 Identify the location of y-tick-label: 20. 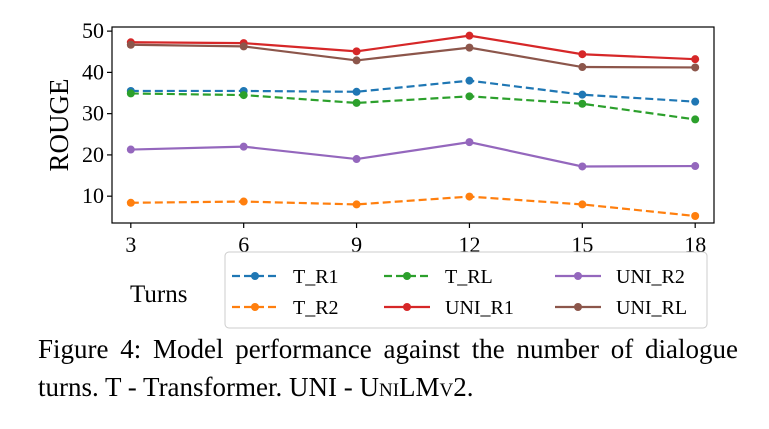
(93, 154).